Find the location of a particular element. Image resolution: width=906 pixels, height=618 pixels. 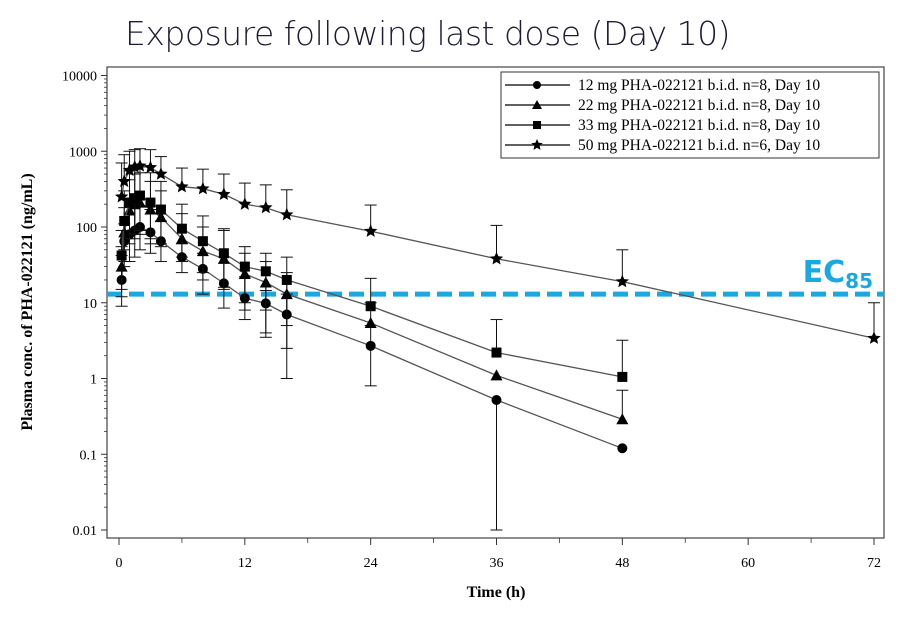

y-tick-label: 10000 is located at coordinates (79, 77).